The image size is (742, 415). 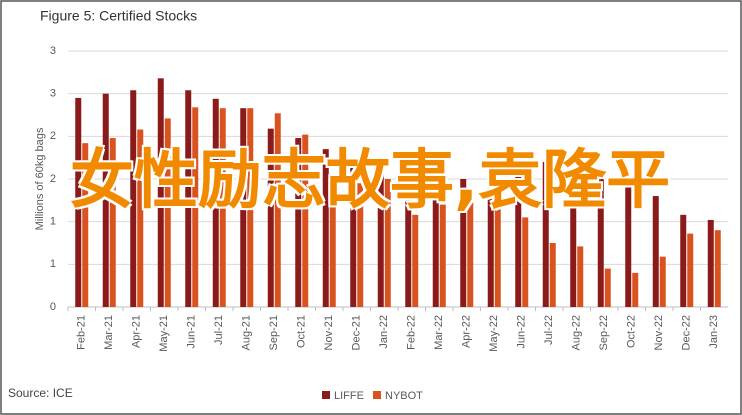 What do you see at coordinates (604, 332) in the screenshot?
I see `x-tick-label: Sep-22` at bounding box center [604, 332].